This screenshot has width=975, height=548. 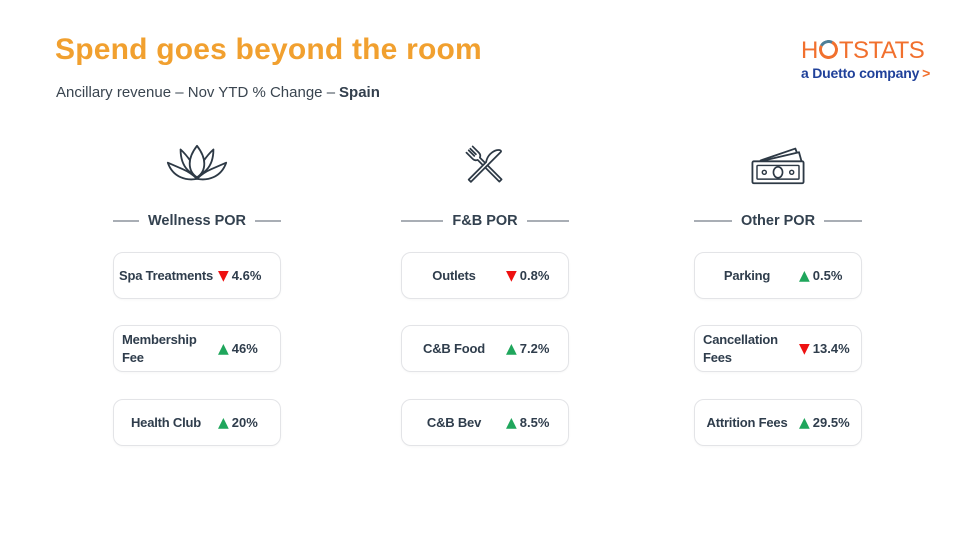 What do you see at coordinates (827, 275) in the screenshot?
I see `metric-percent: 0.5%` at bounding box center [827, 275].